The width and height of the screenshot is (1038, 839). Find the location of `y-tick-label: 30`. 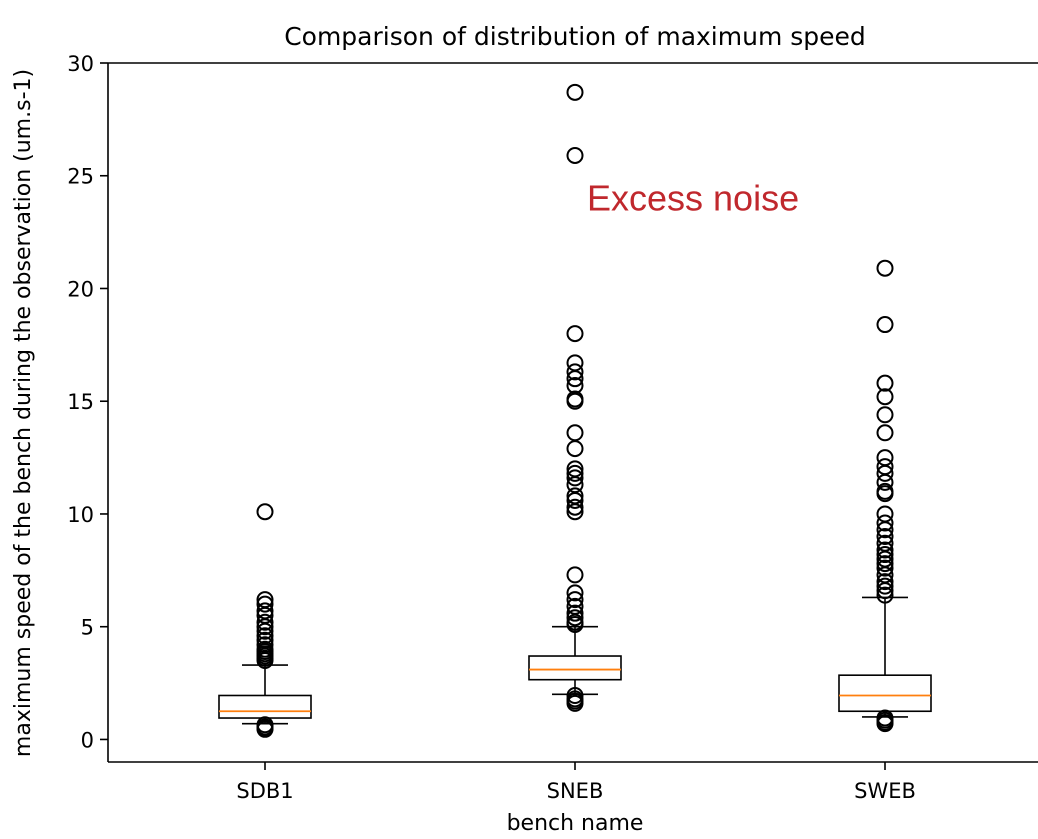

y-tick-label: 30 is located at coordinates (80, 64).